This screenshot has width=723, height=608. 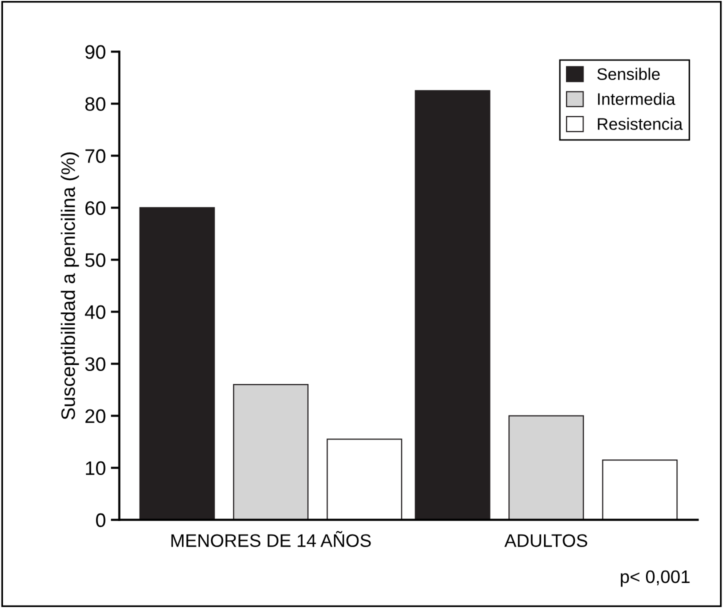 I want to click on legend-label: Sensible, so click(x=628, y=74).